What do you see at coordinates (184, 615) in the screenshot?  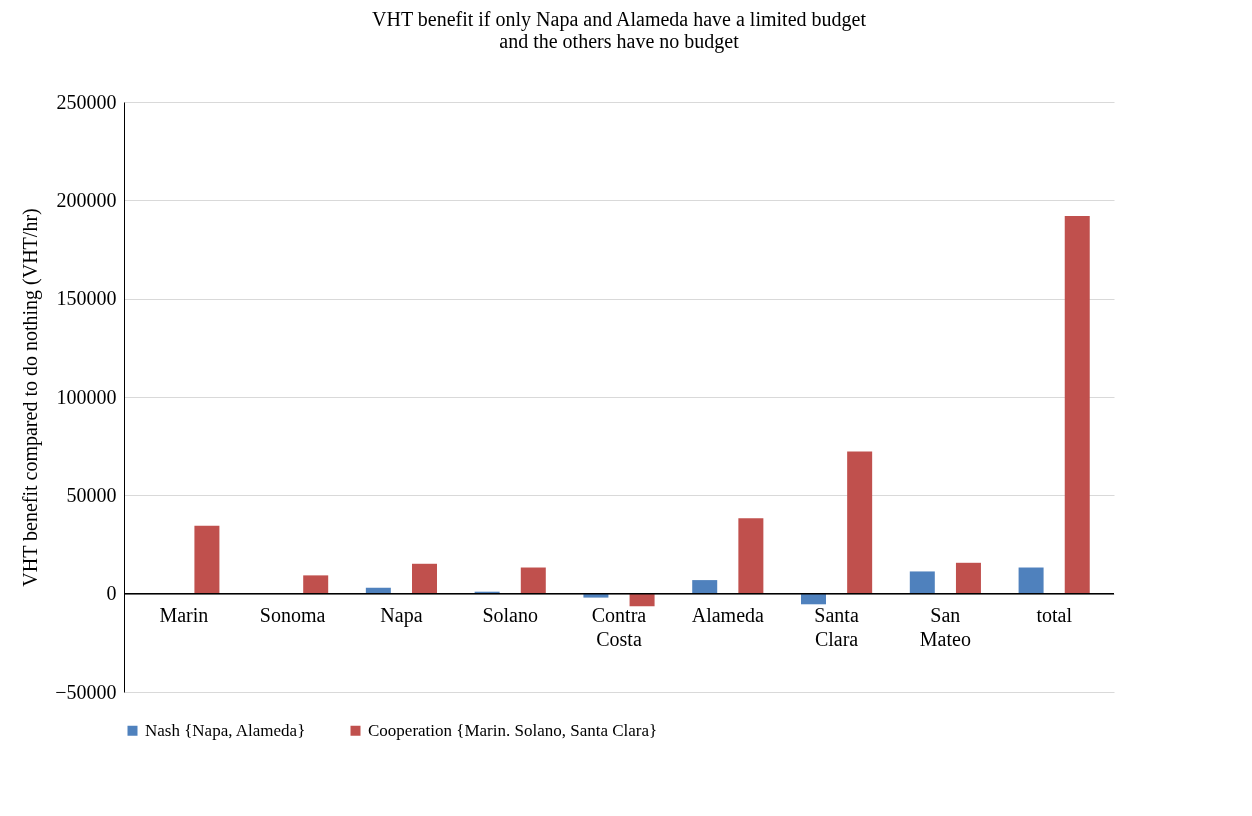 I see `x-tick-label: Marin` at bounding box center [184, 615].